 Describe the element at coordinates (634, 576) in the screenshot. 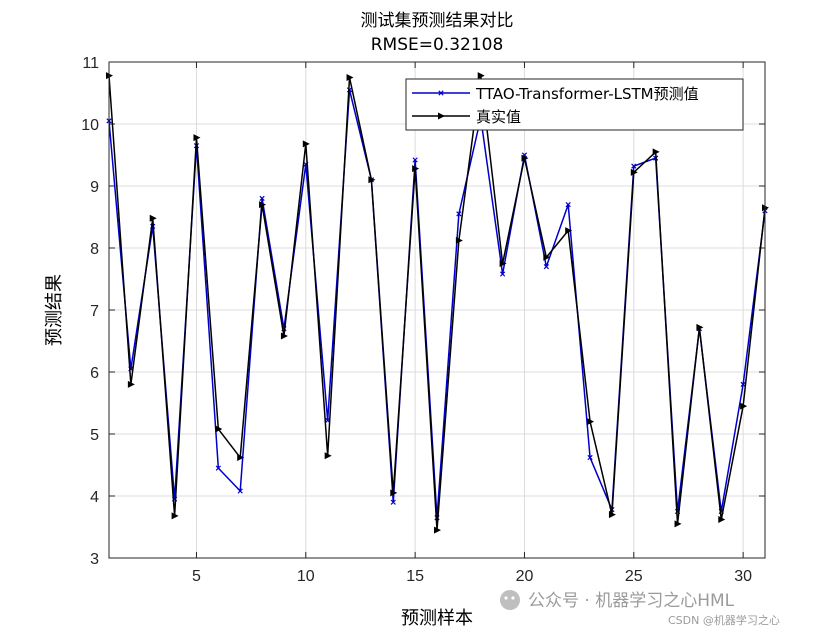

I see `x-tick-label: 25` at that location.